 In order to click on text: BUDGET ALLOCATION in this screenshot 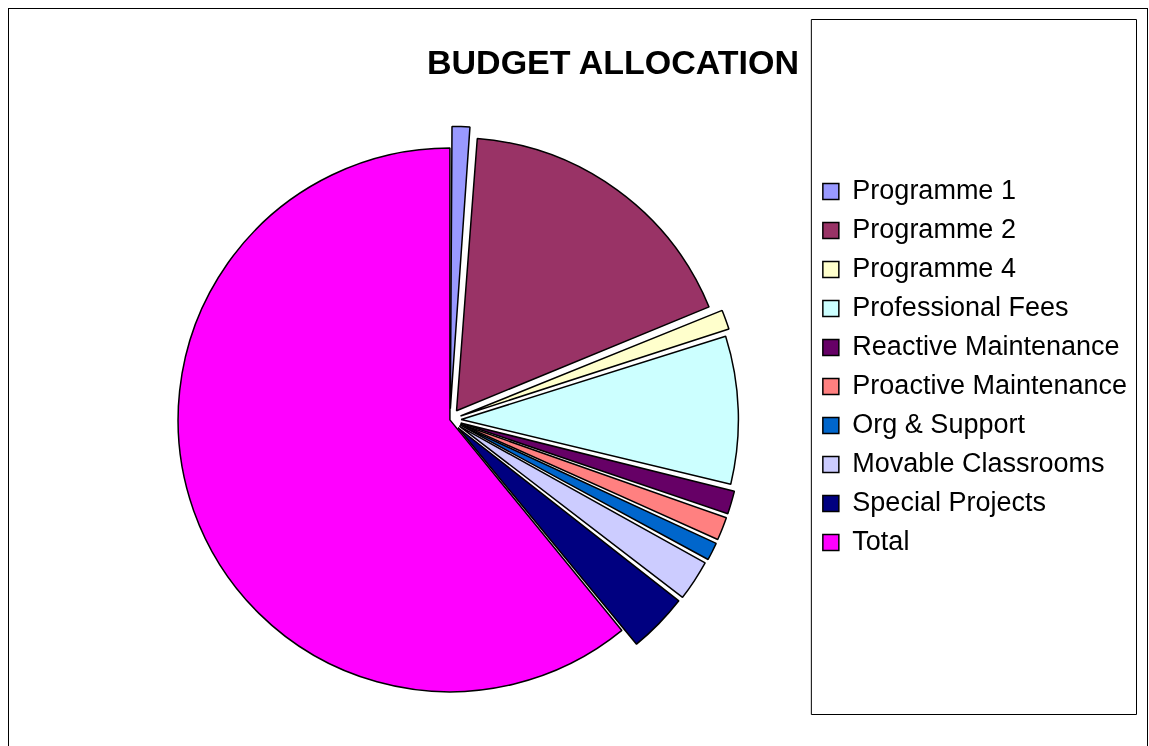, I will do `click(613, 61)`.